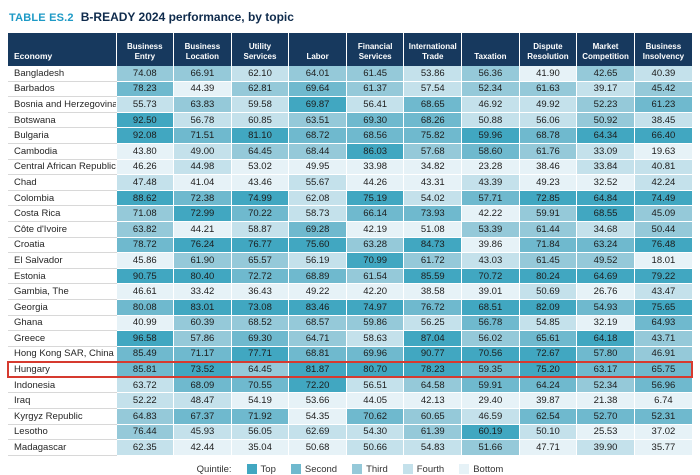 The height and width of the screenshot is (475, 700). What do you see at coordinates (202, 49) in the screenshot?
I see `column-header-business-location: Business Location` at bounding box center [202, 49].